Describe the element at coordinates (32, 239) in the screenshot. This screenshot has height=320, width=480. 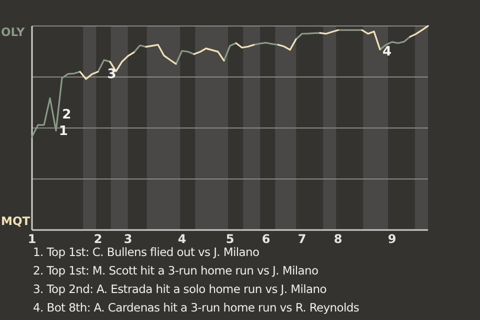
I see `x-tick-label: 1` at that location.